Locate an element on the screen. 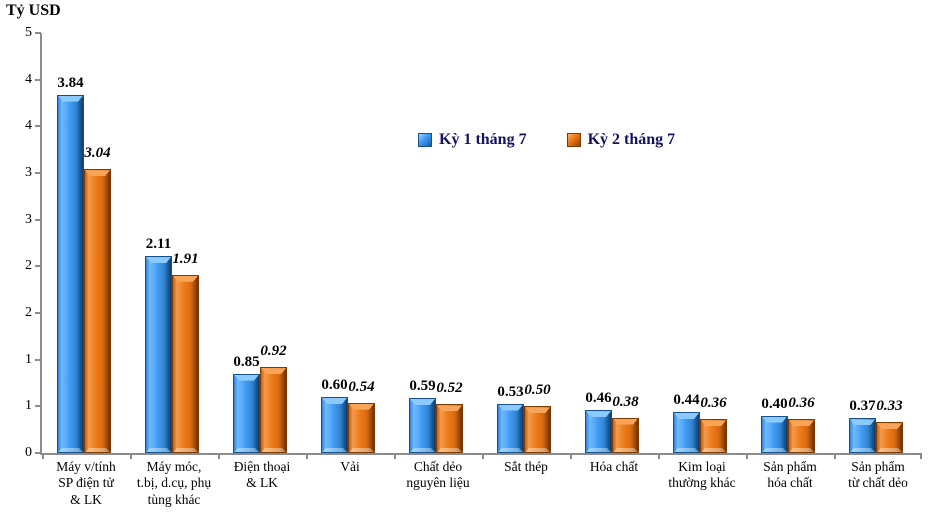 The width and height of the screenshot is (929, 515). x-axis-category-label: Máy v/tính SP điện tử & LK is located at coordinates (86, 483).